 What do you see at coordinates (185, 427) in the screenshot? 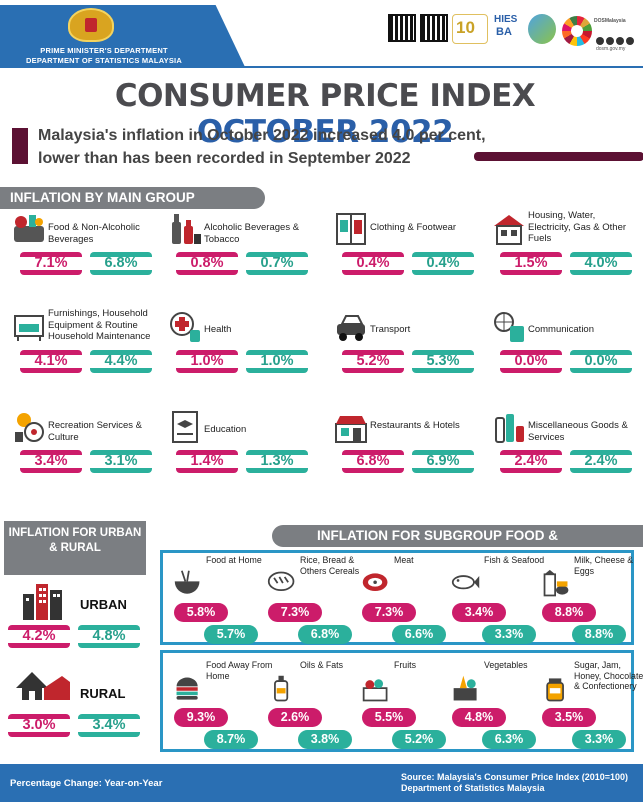
I see `education-icon` at bounding box center [185, 427].